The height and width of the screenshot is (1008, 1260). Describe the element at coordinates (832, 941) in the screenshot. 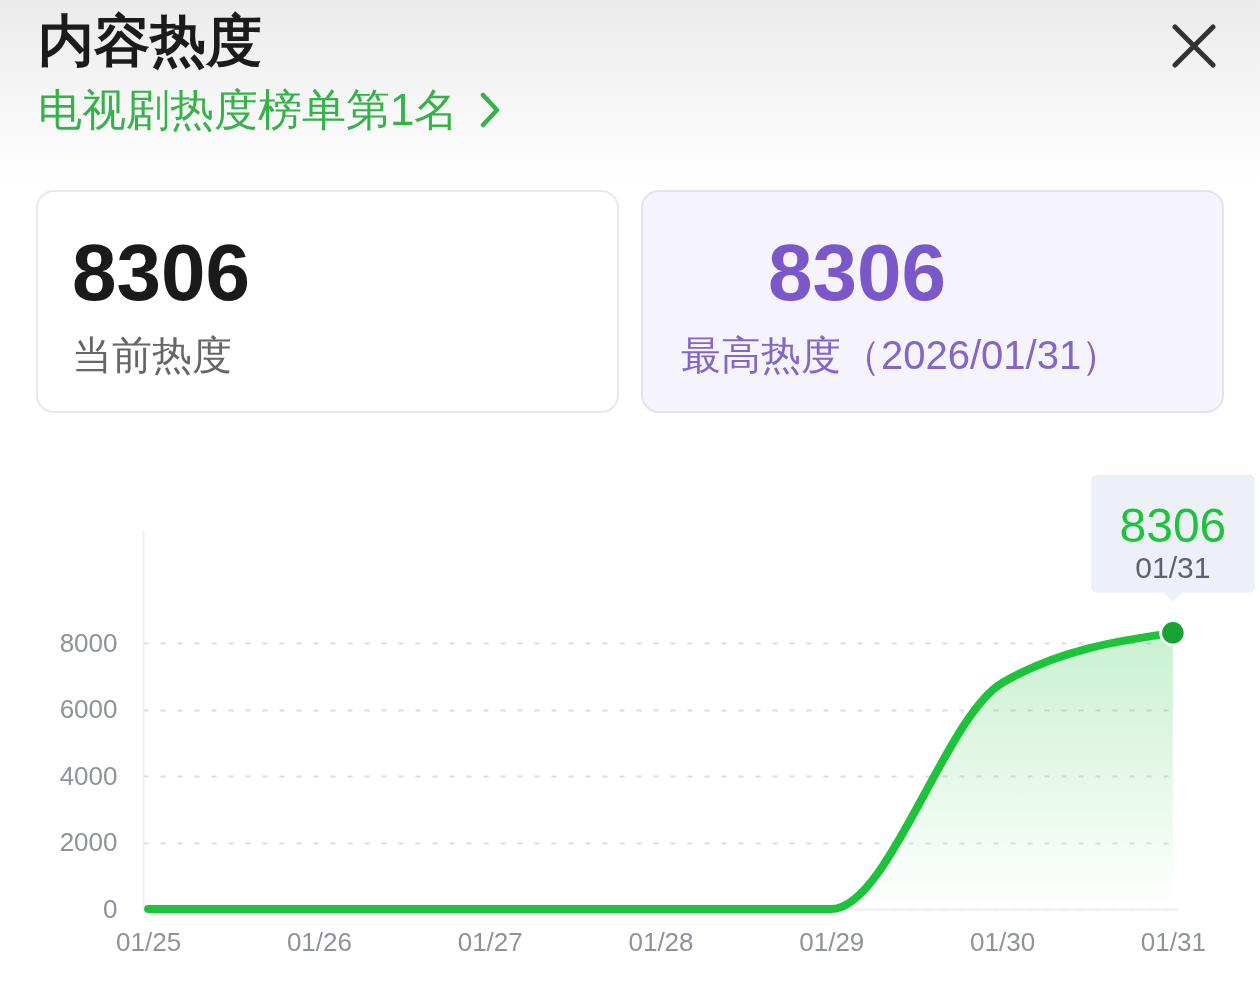

I see `x-tick-label: 01/29` at that location.